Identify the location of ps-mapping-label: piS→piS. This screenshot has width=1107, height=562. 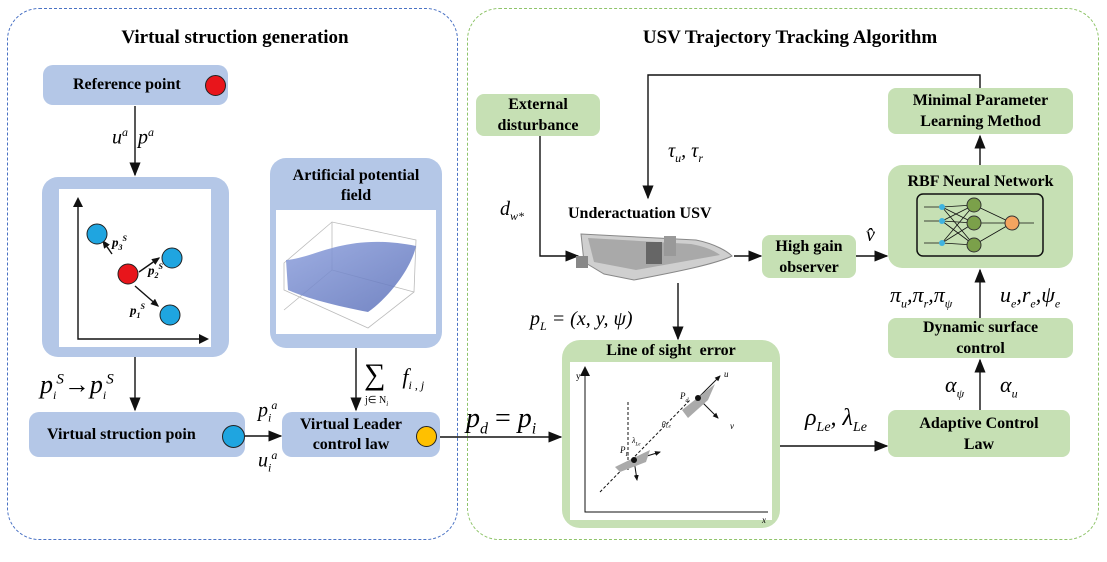
(77, 386).